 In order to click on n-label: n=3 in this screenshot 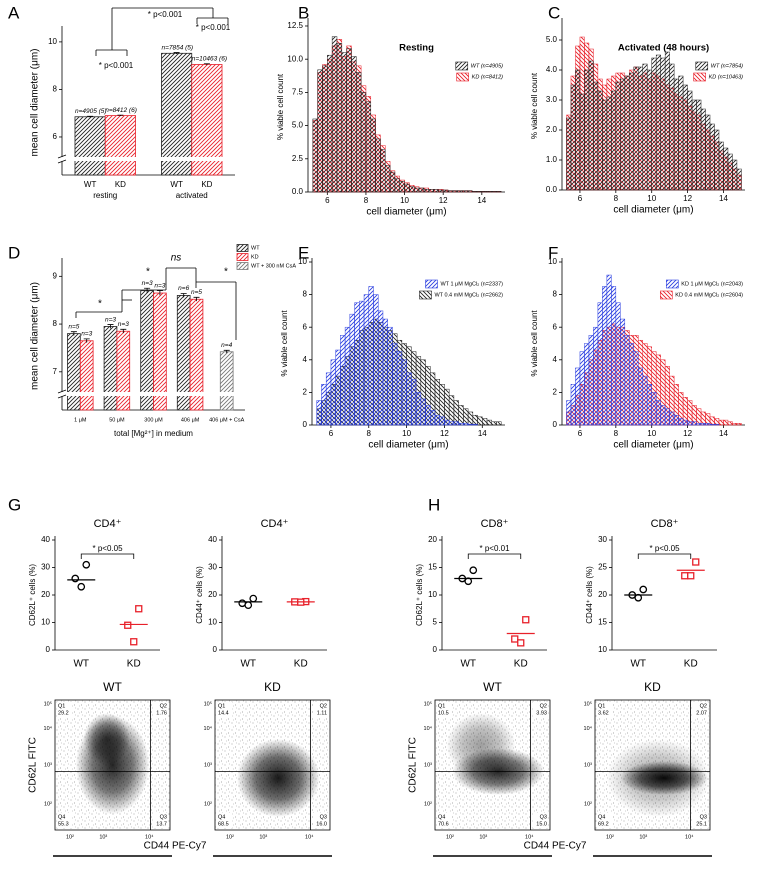, I will do `click(147, 283)`.